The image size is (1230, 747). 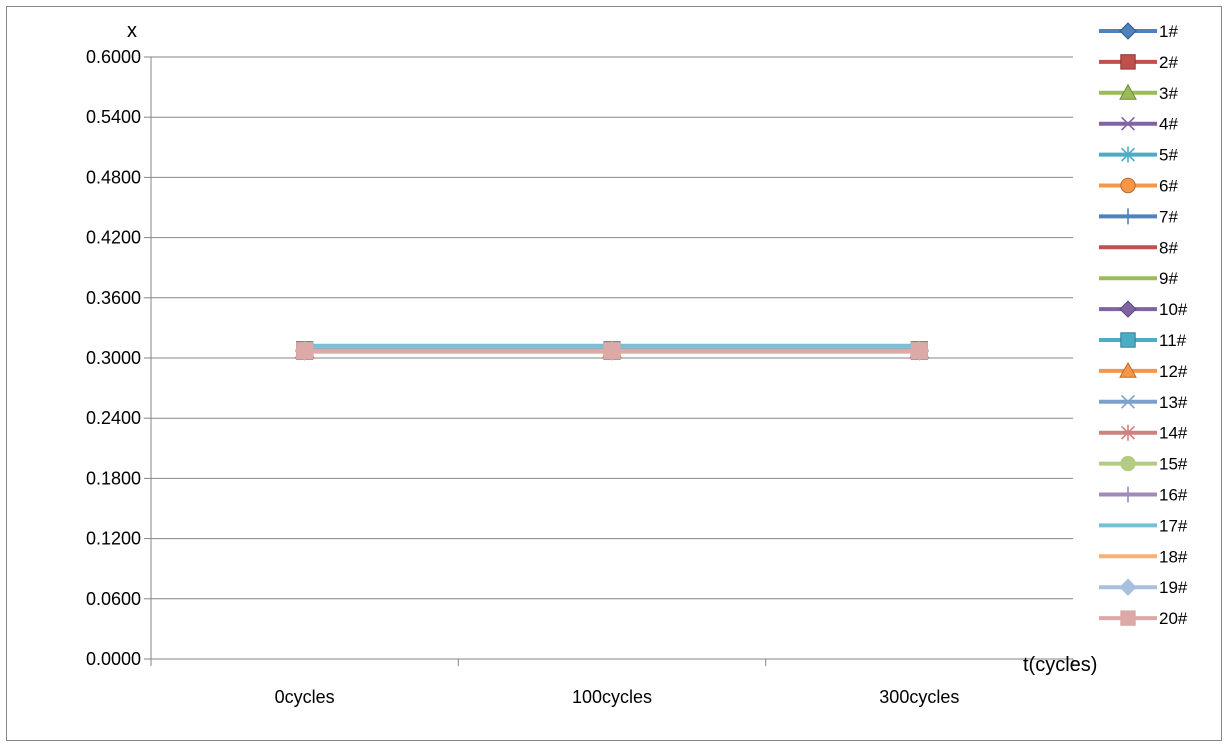 What do you see at coordinates (1138, 93) in the screenshot?
I see `legend-entry: 3#` at bounding box center [1138, 93].